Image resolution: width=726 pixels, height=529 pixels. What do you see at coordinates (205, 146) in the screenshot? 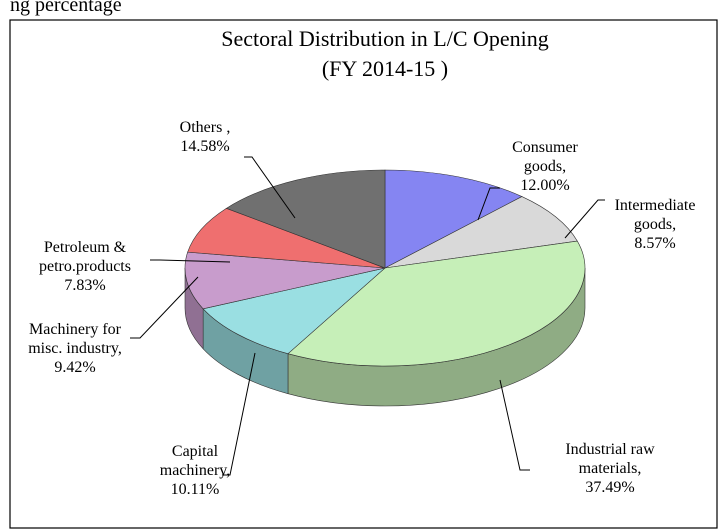
I see `value-label: 14.58%` at bounding box center [205, 146].